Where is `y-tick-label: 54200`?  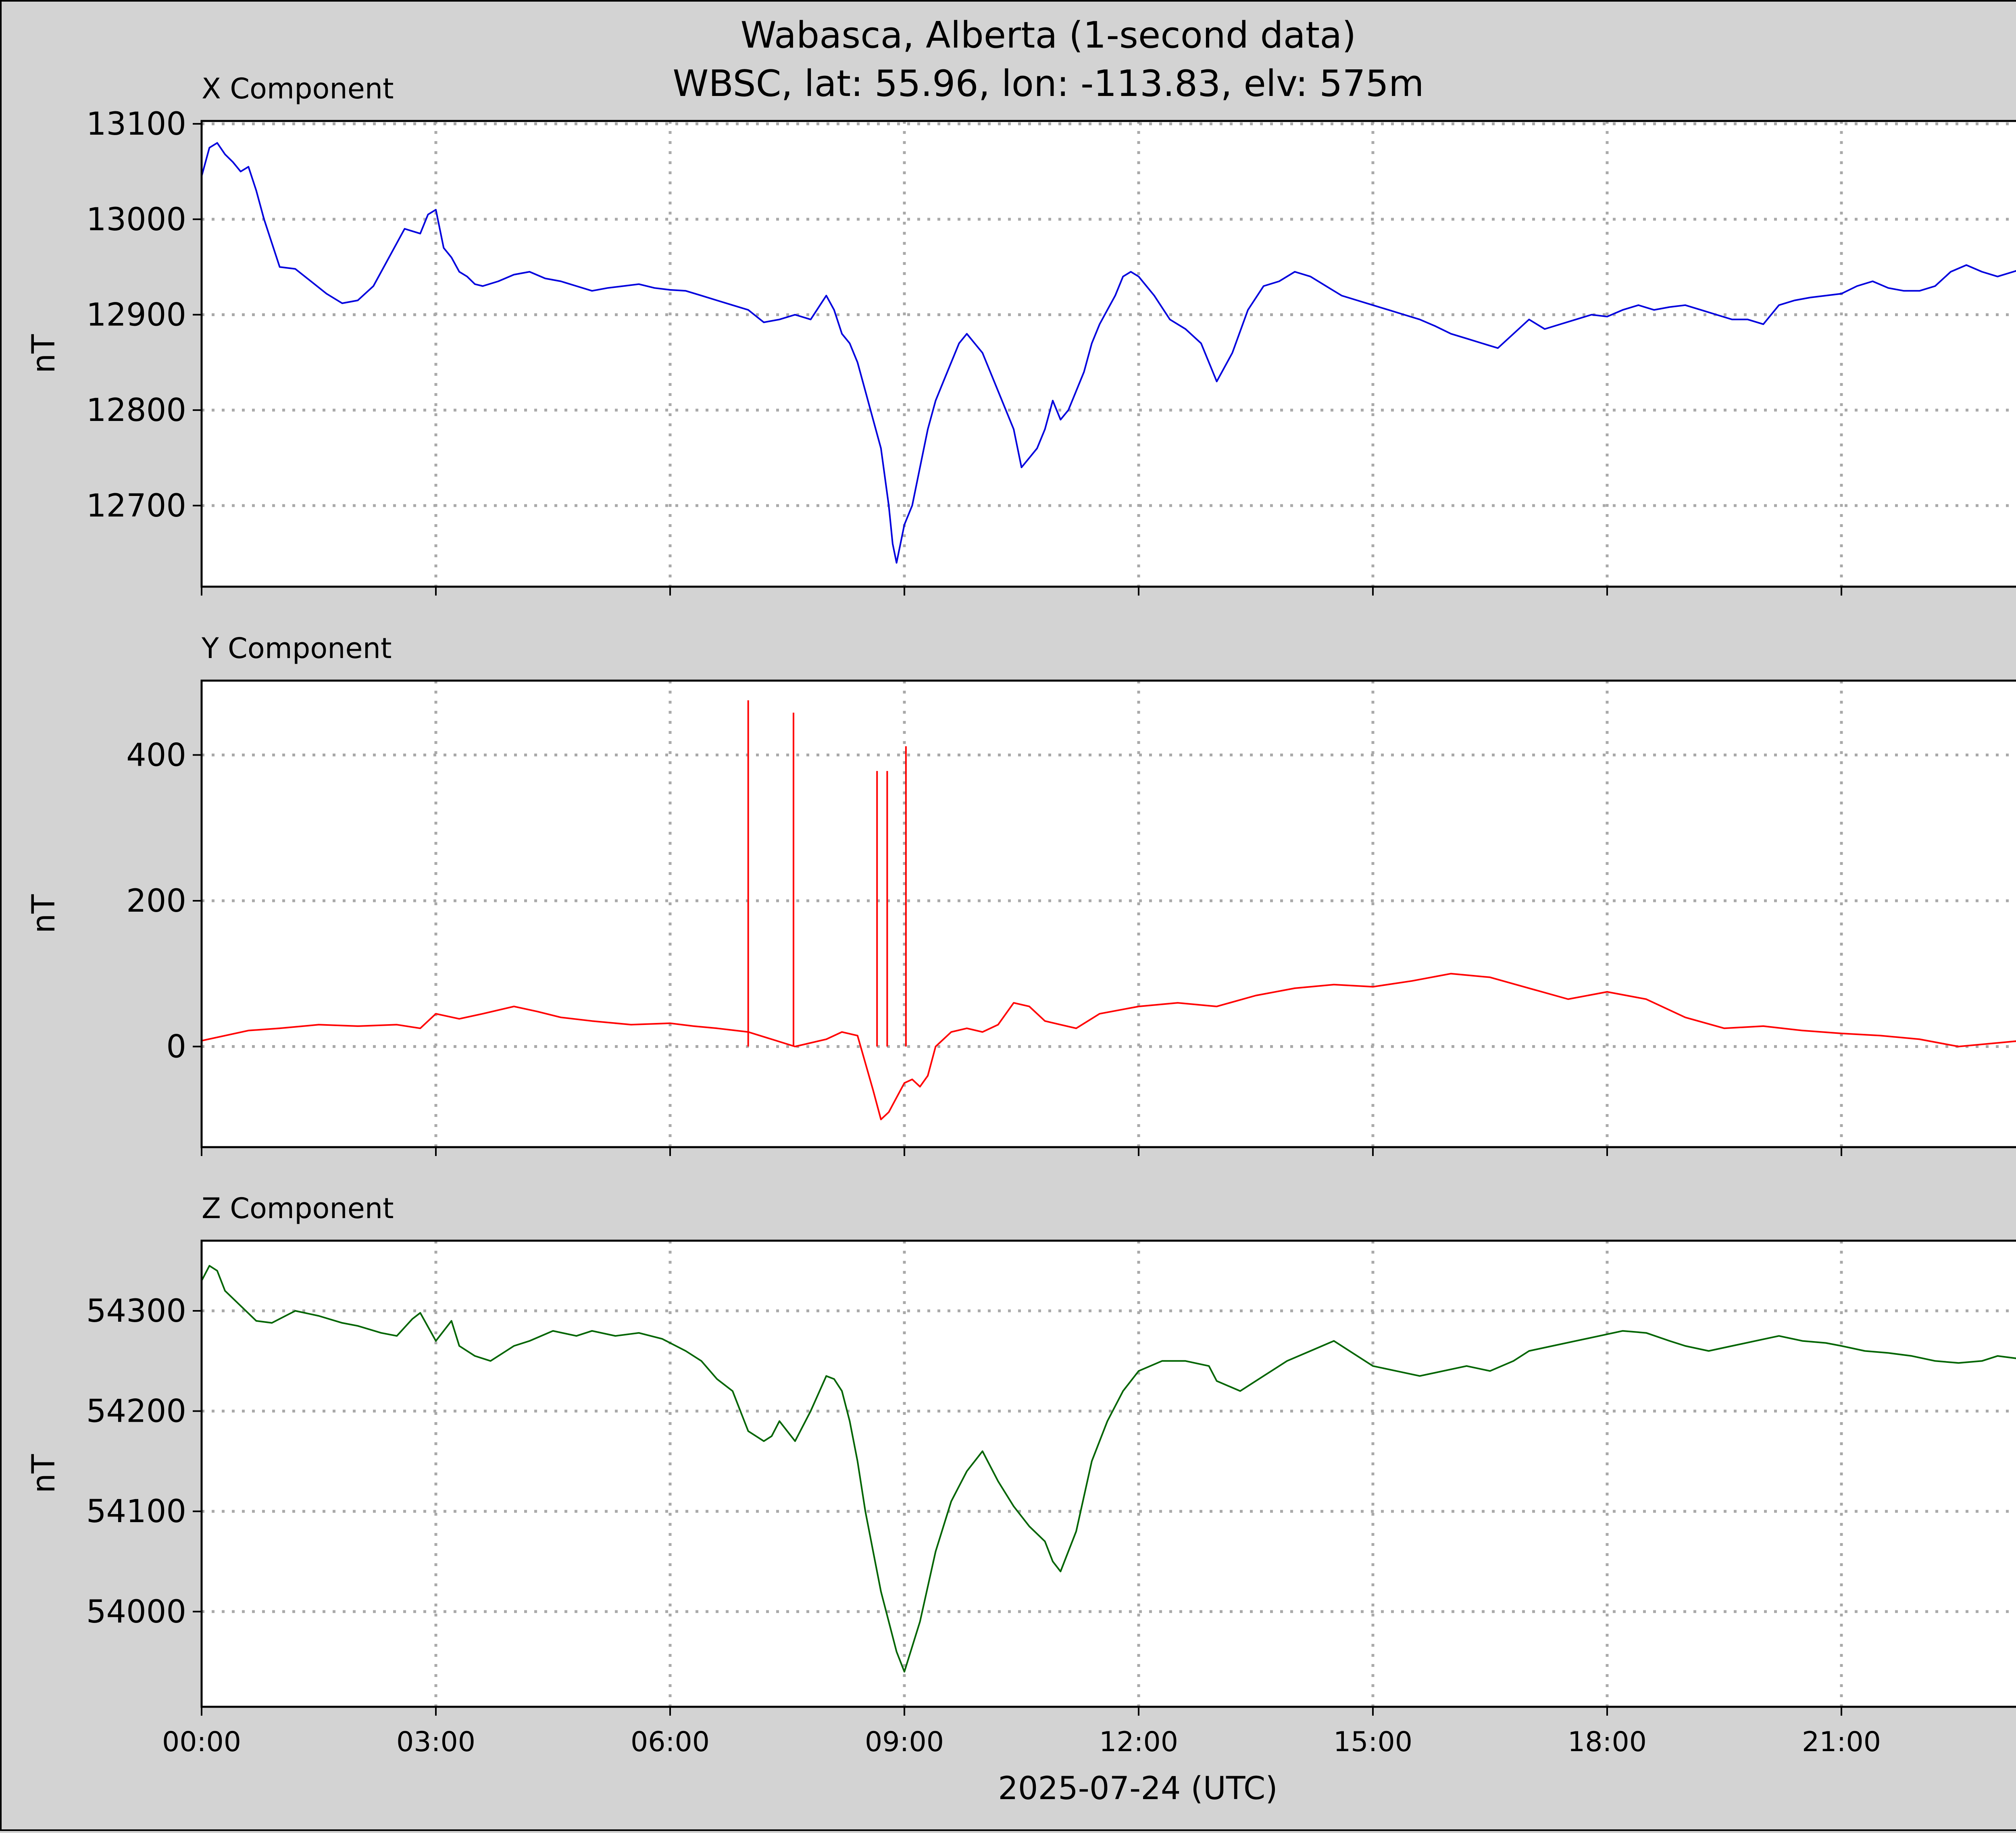 y-tick-label: 54200 is located at coordinates (136, 1412).